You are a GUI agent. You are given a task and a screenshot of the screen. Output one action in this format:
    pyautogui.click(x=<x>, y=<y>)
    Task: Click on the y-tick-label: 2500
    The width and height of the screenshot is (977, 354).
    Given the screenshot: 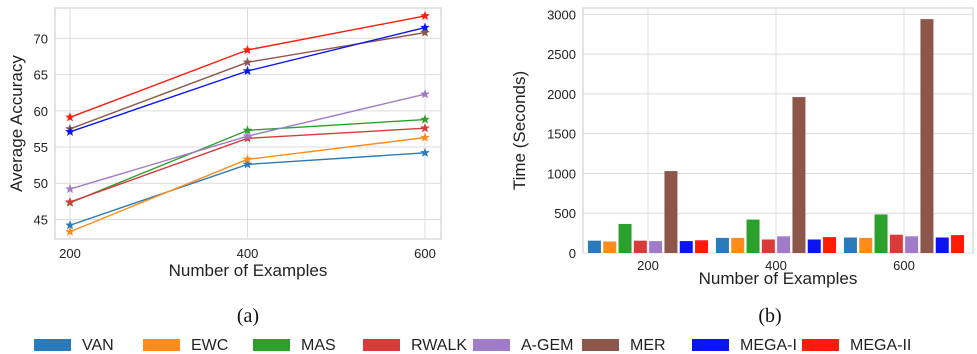 What is the action you would take?
    pyautogui.click(x=561, y=54)
    